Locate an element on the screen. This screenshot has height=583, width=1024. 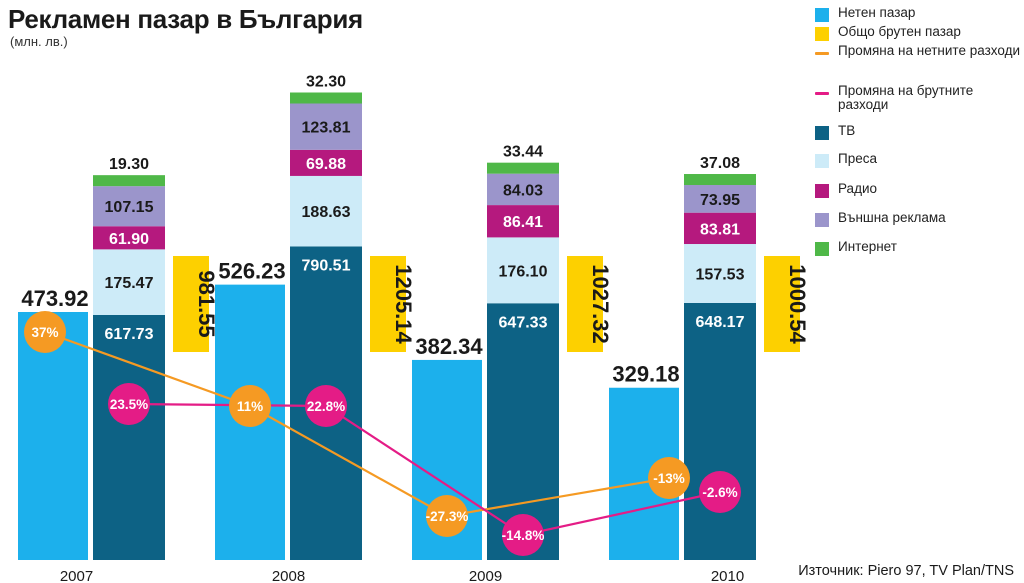
legend-label: ТВ is located at coordinates (847, 130).